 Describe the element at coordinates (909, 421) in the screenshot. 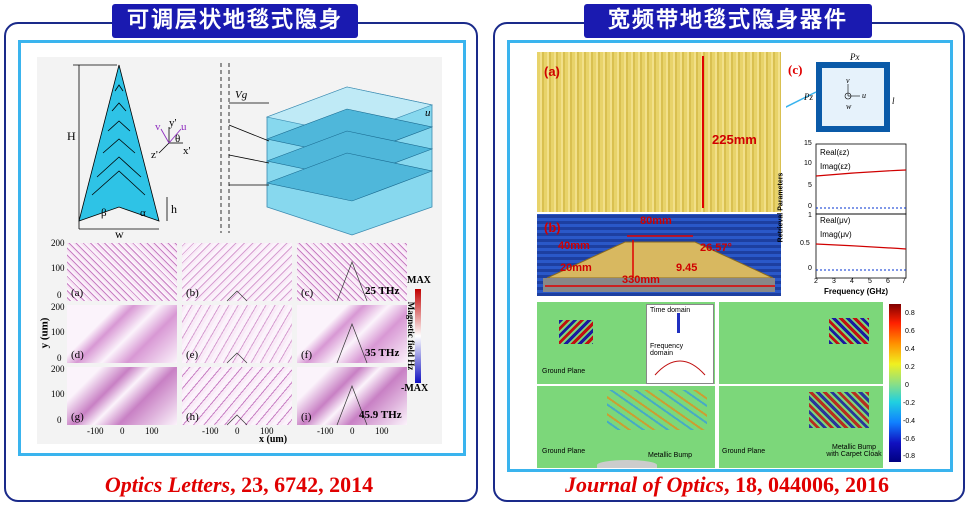

I see `cbar-tick-m04: -0.4` at that location.